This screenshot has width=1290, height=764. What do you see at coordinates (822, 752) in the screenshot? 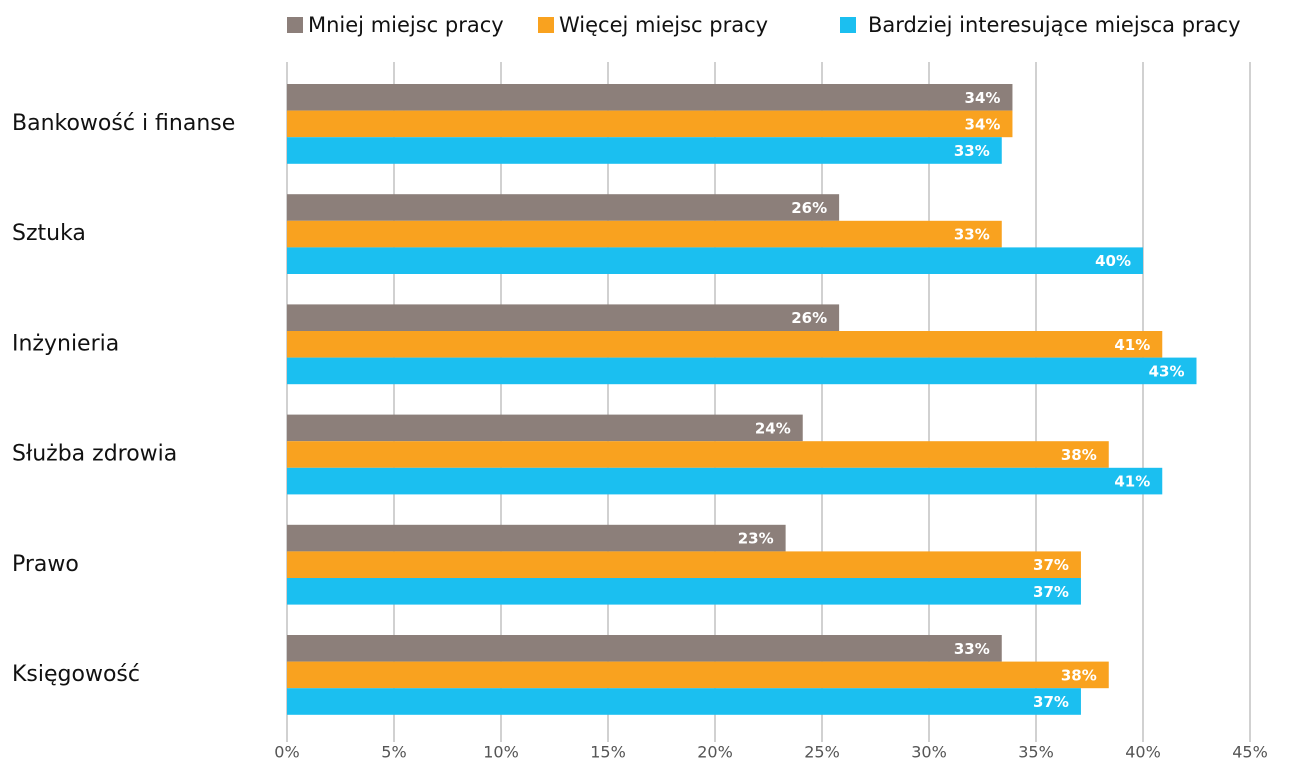
I see `x-tick-label: 25%` at bounding box center [822, 752].